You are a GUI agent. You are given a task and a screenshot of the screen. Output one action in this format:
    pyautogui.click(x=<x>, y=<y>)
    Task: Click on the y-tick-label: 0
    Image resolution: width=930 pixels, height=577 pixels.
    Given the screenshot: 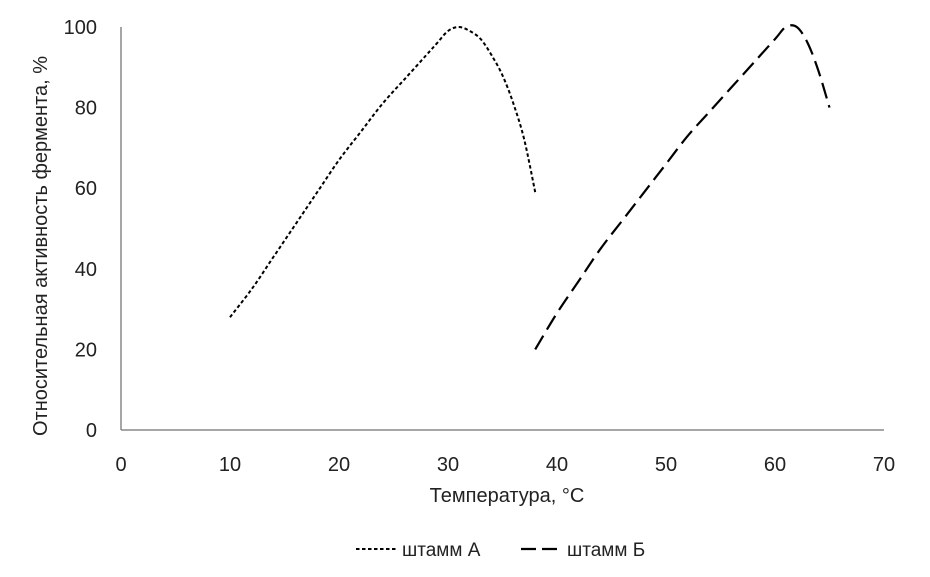 What is the action you would take?
    pyautogui.click(x=91, y=431)
    